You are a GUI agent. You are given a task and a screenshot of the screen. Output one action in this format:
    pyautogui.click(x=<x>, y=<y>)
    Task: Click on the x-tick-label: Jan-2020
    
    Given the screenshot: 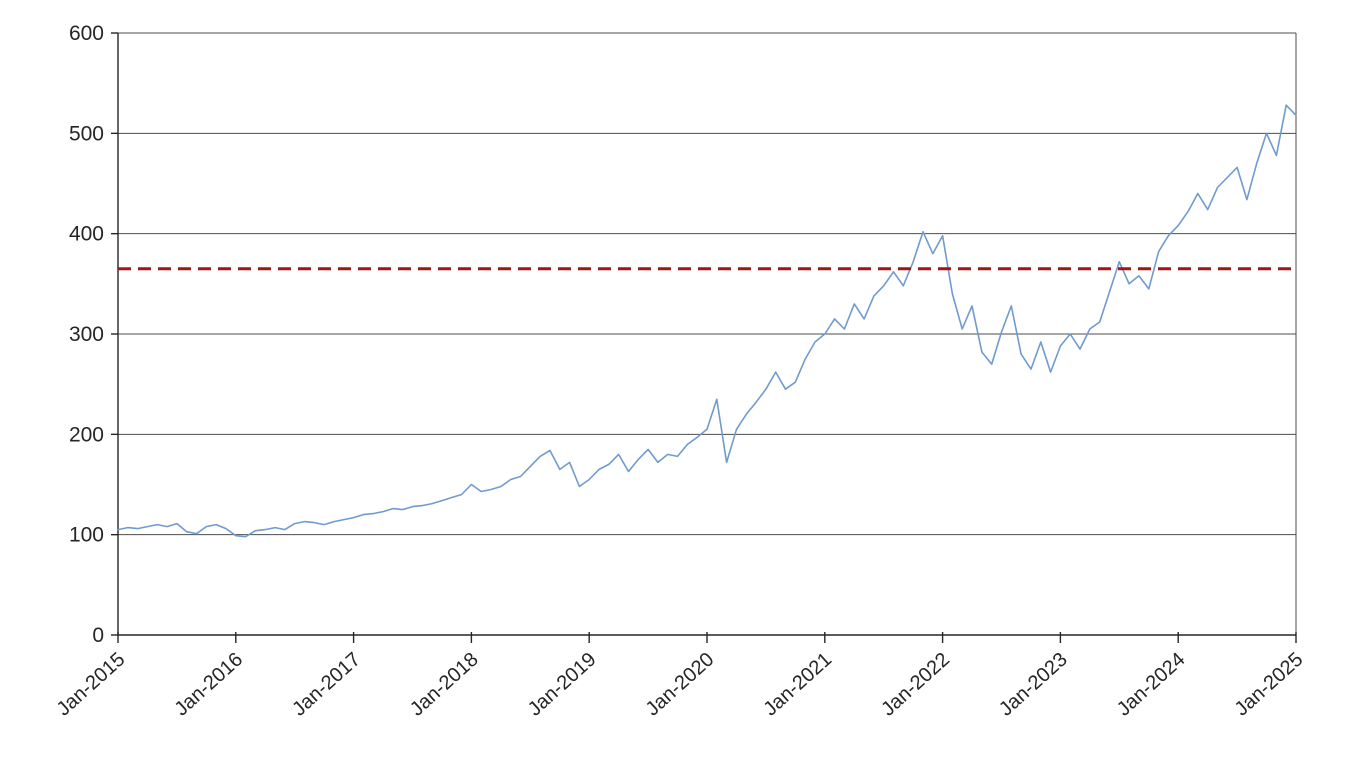 What is the action you would take?
    pyautogui.click(x=680, y=684)
    